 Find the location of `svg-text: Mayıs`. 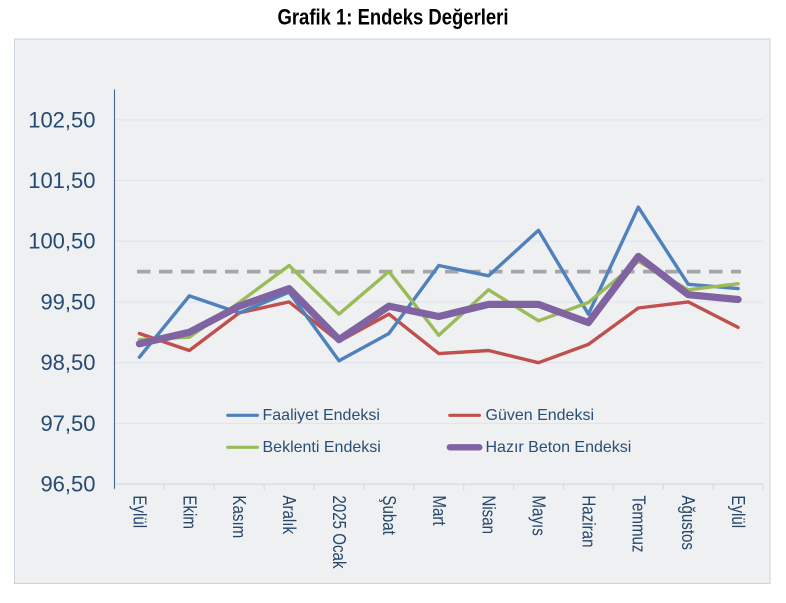

svg-text: Mayıs is located at coordinates (539, 515).